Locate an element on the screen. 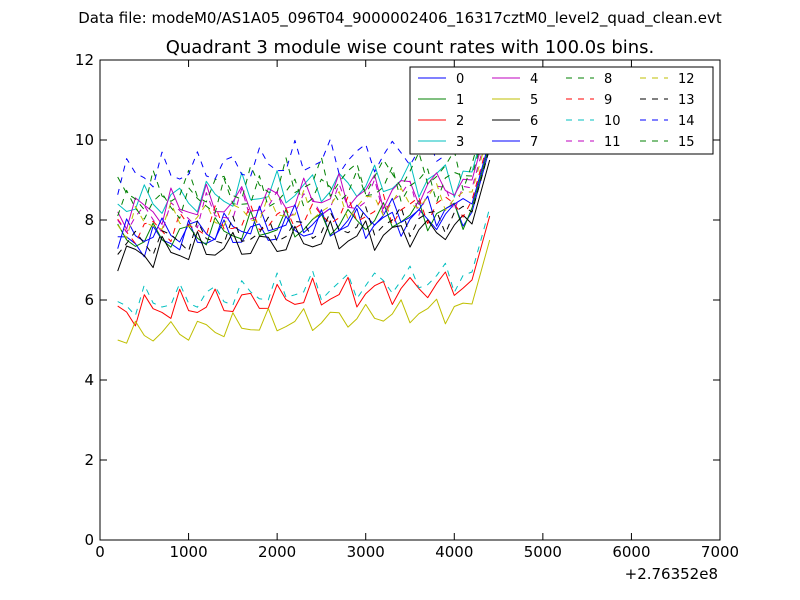 Image resolution: width=800 pixels, height=600 pixels. x-tick-label: 3000 is located at coordinates (366, 552).